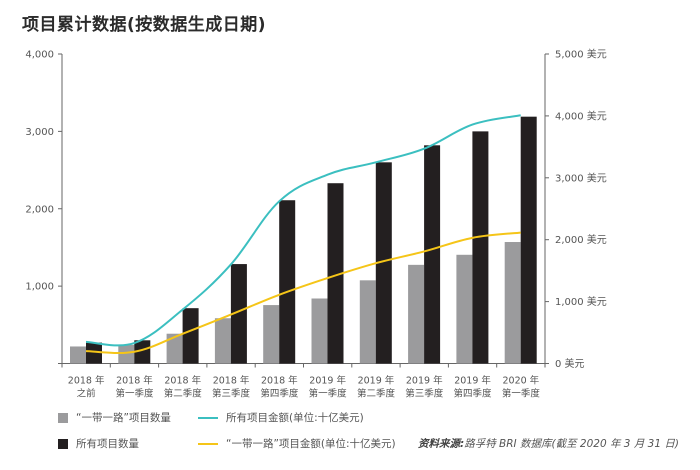 The width and height of the screenshot is (700, 470). Describe the element at coordinates (581, 54) in the screenshot. I see `right-axis-tick-label: 5,000 美元` at that location.